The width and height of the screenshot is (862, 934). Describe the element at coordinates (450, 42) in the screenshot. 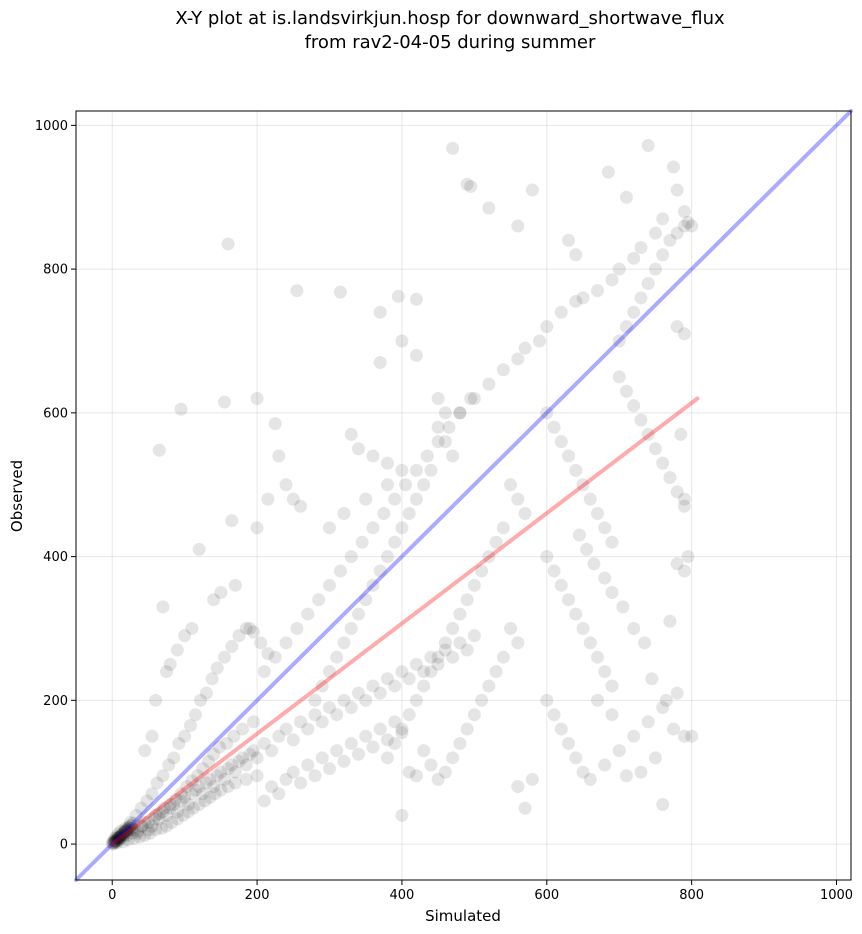

I see `chart-title-line2: from rav2-04-05 during summer` at that location.